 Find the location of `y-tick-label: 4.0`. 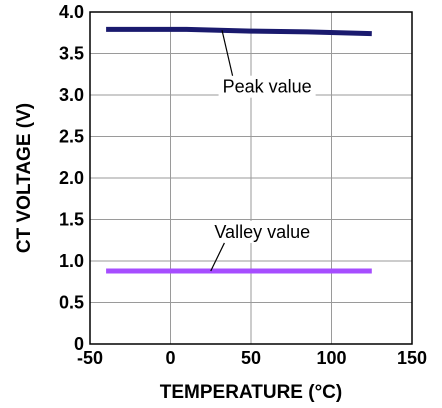

y-tick-label: 4.0 is located at coordinates (71, 12).